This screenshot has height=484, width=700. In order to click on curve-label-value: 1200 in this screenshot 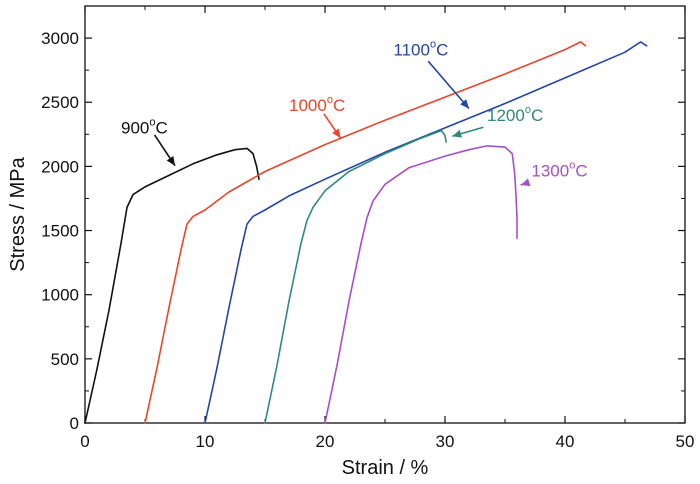, I will do `click(506, 115)`.